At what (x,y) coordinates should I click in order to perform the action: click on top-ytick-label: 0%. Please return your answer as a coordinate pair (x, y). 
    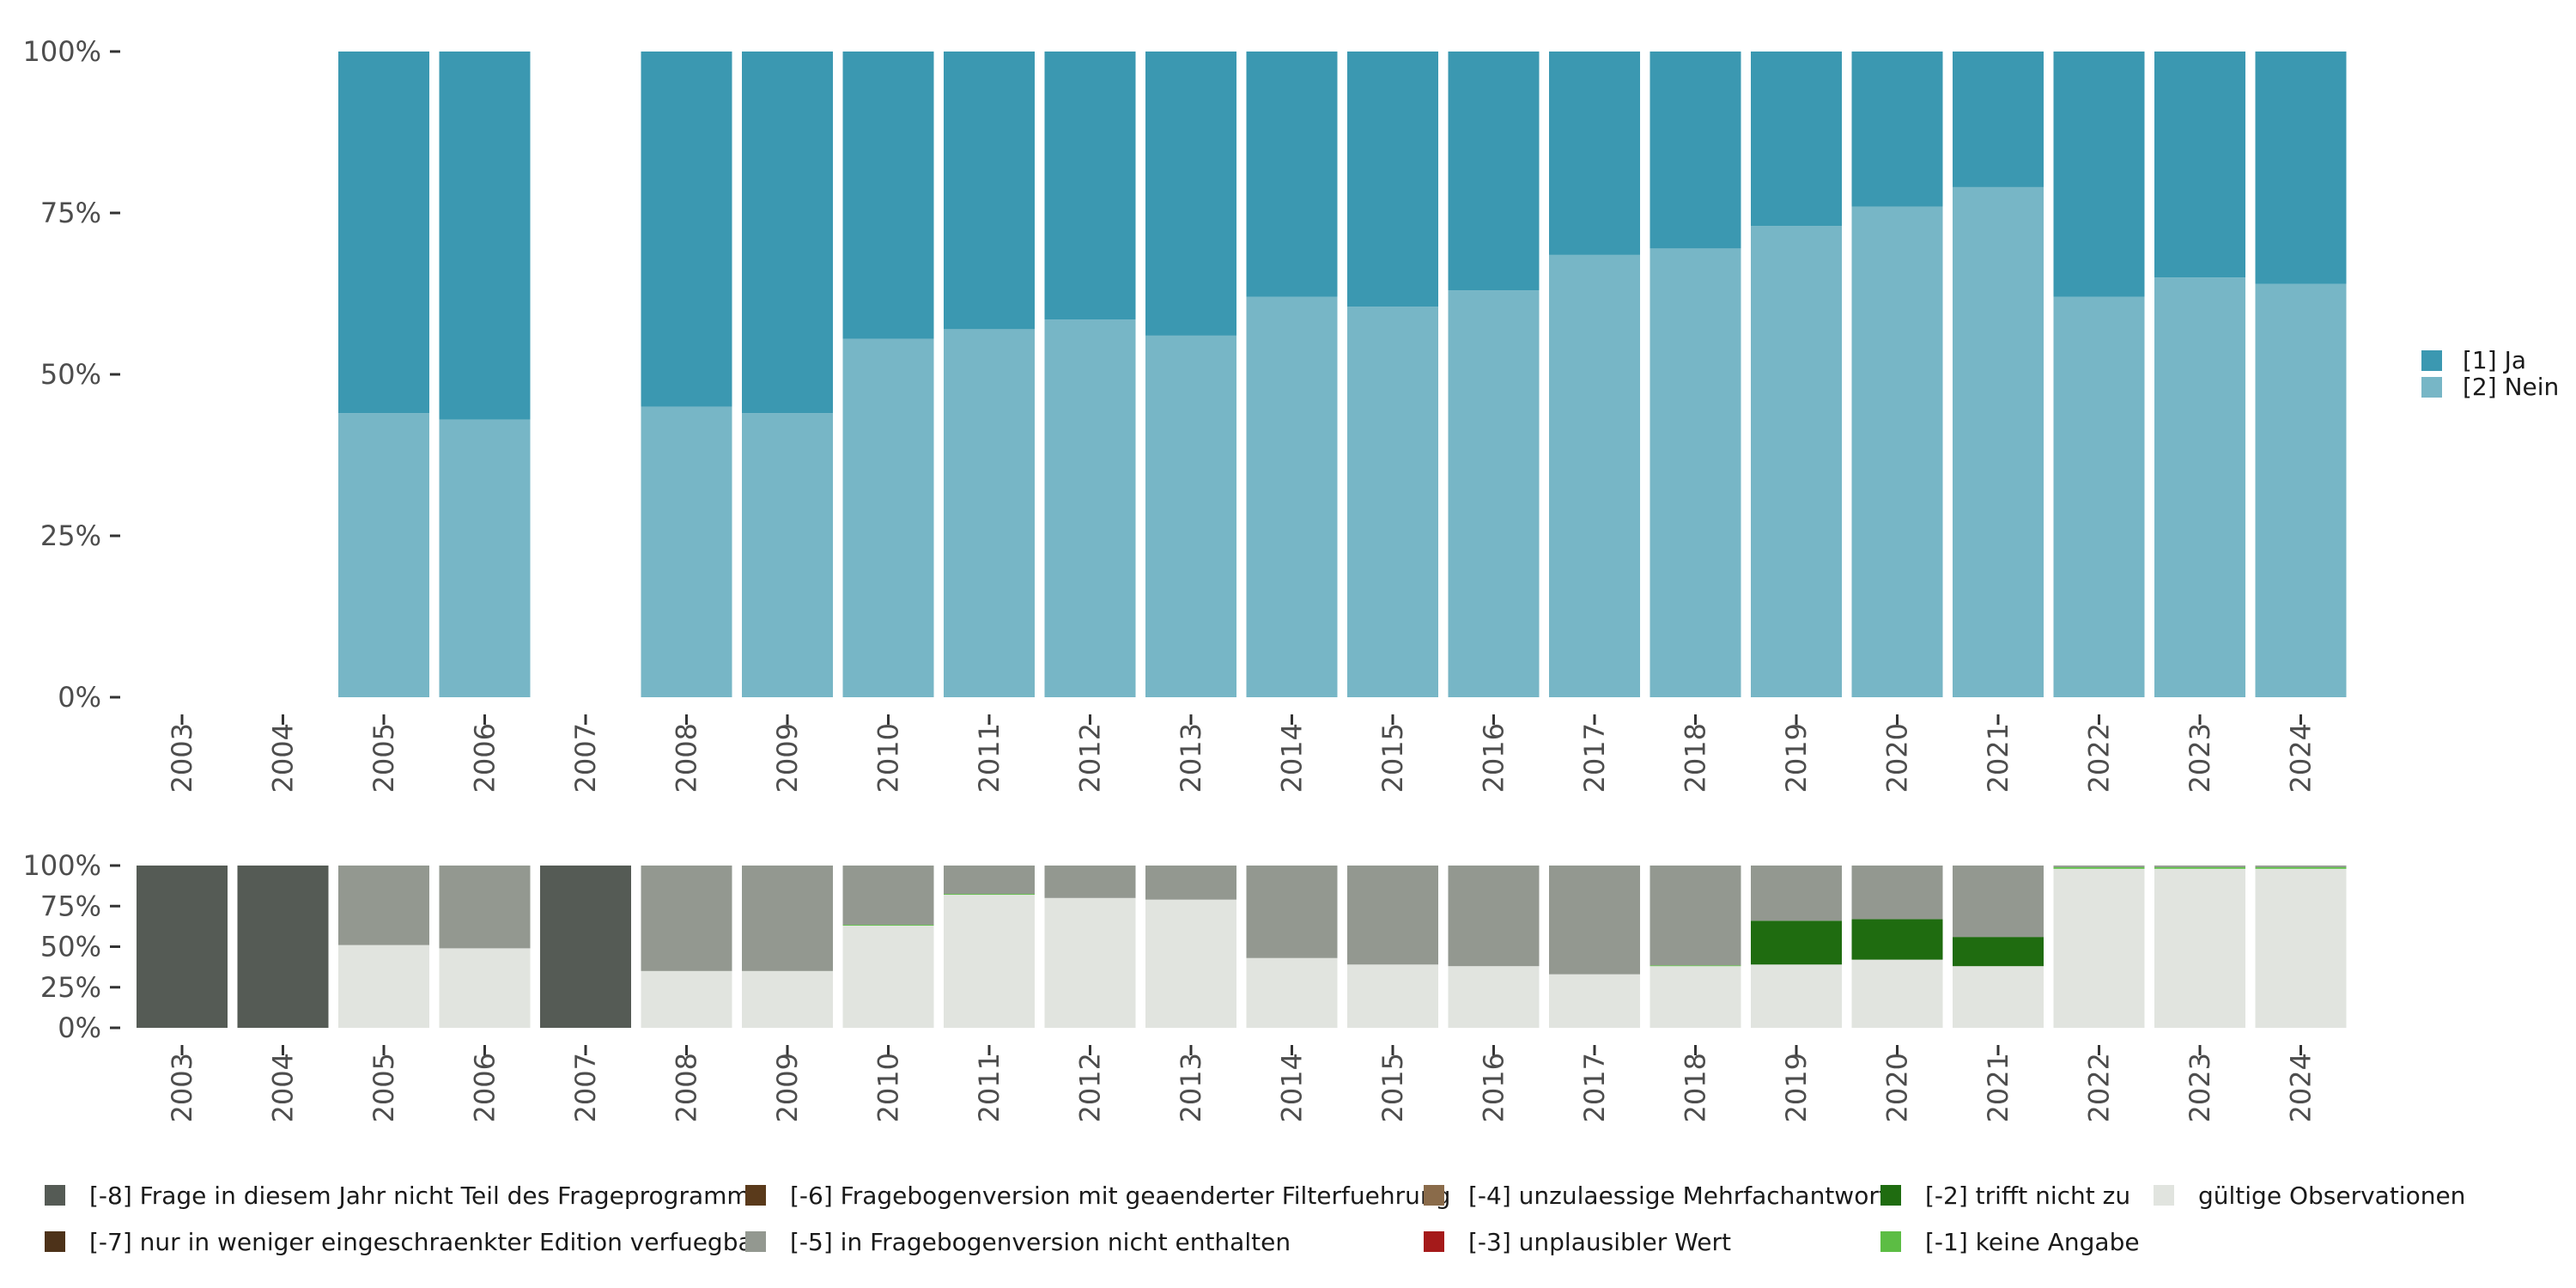
    Looking at the image, I should click on (79, 697).